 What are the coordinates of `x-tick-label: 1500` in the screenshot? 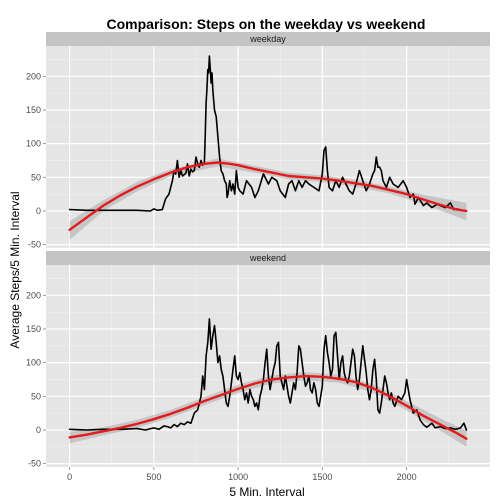 It's located at (322, 477).